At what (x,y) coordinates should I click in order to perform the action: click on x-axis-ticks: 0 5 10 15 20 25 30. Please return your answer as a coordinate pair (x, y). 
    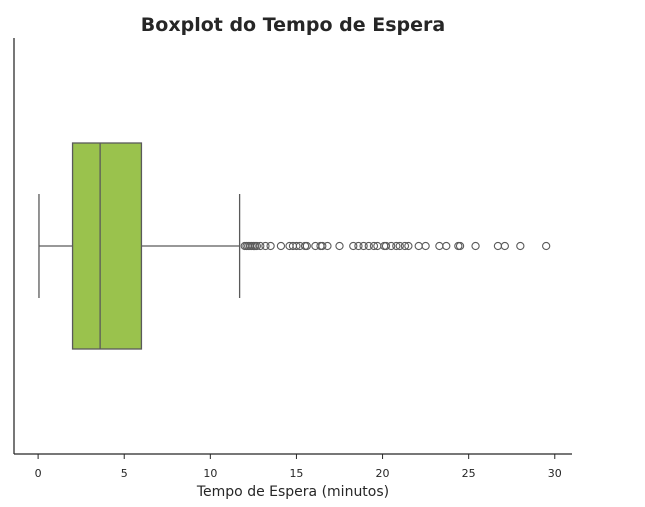
    Looking at the image, I should click on (298, 467).